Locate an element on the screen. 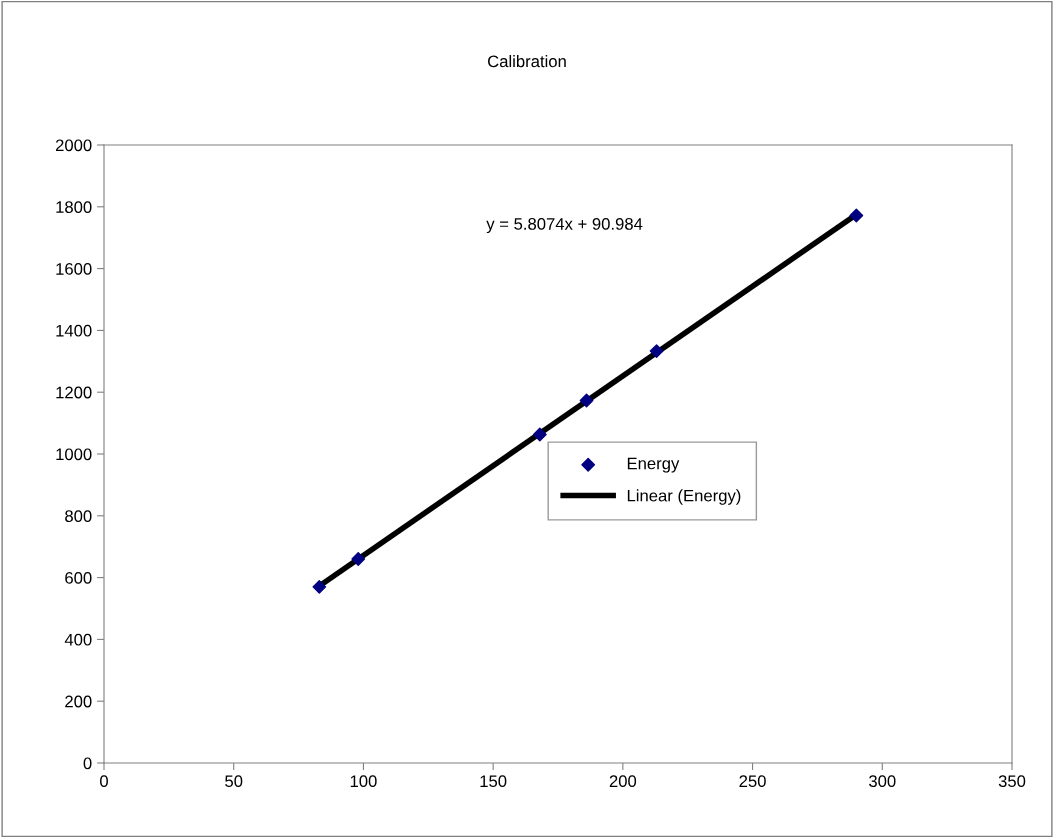 This screenshot has width=1054, height=838. x-tick-label: 300 is located at coordinates (882, 781).